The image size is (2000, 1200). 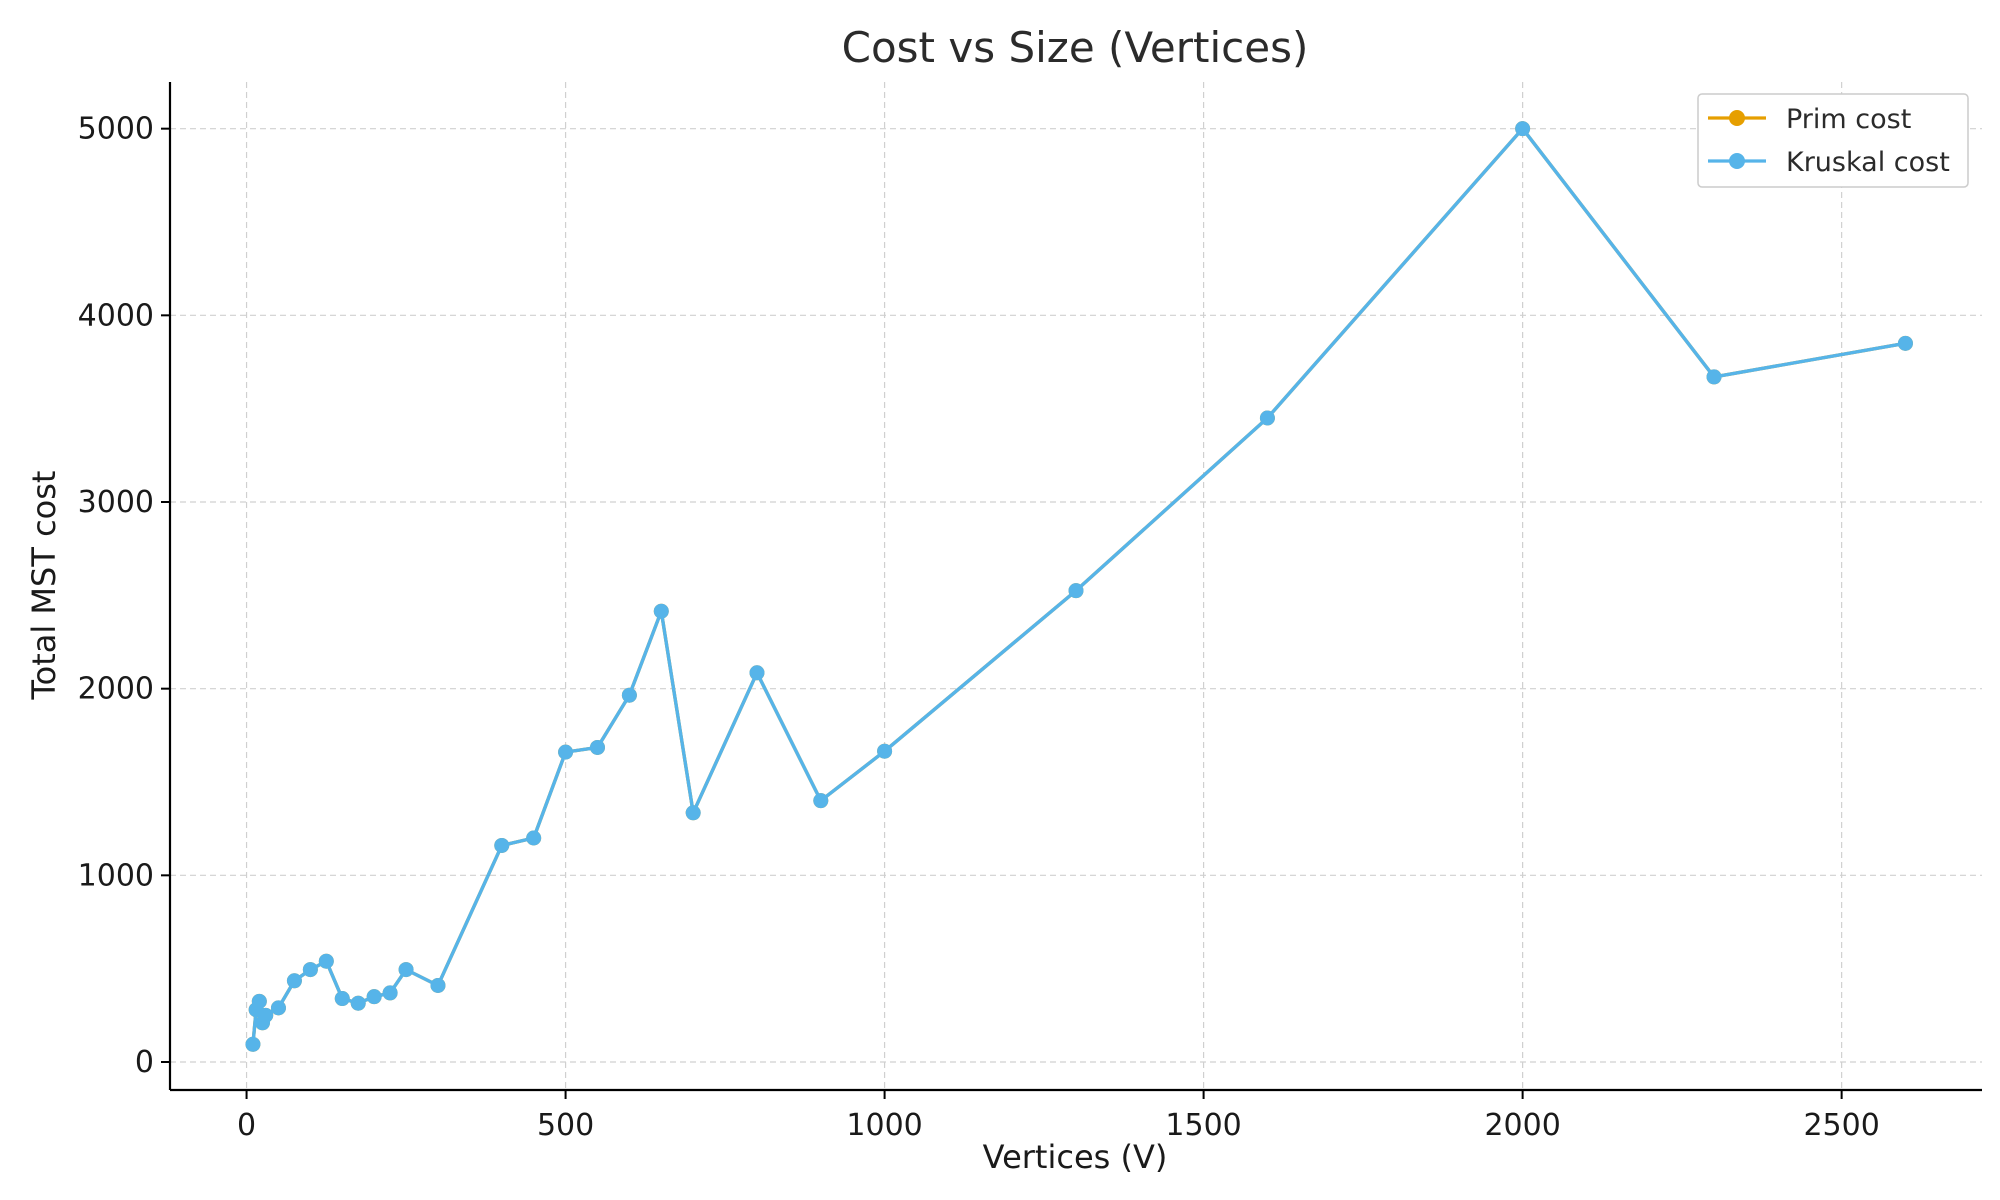 What do you see at coordinates (1737, 118) in the screenshot?
I see `legend-swatch-prim-marker` at bounding box center [1737, 118].